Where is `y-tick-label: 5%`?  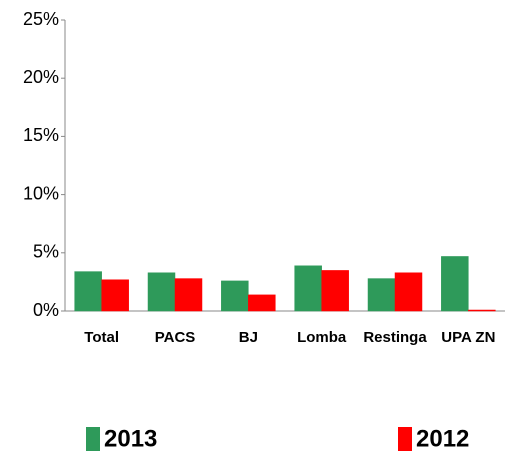
y-tick-label: 5% is located at coordinates (46, 252).